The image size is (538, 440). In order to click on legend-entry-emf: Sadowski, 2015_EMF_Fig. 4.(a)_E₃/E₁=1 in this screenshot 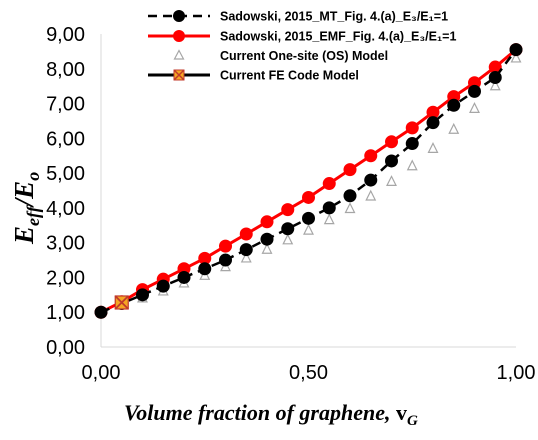, I will do `click(302, 37)`.